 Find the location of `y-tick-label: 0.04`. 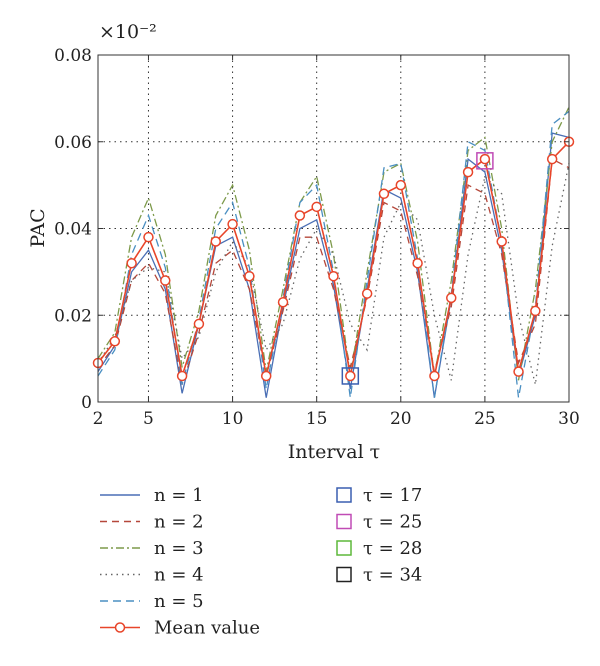

y-tick-label: 0.04 is located at coordinates (73, 230).